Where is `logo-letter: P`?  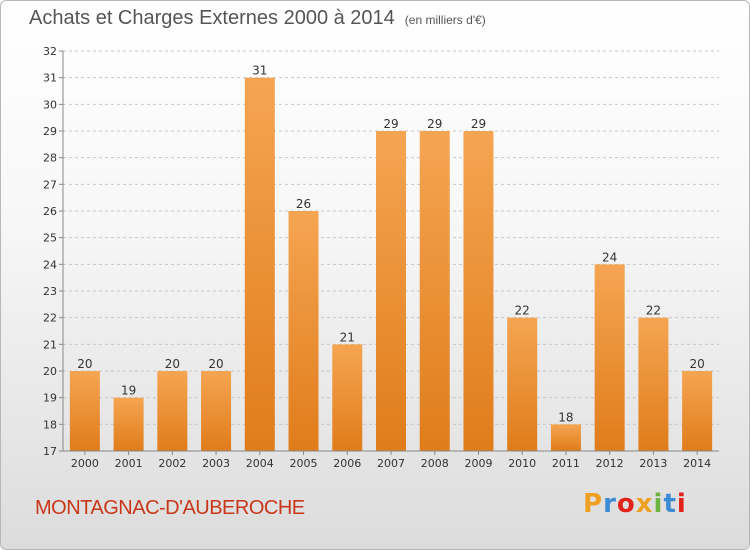
logo-letter: P is located at coordinates (593, 504).